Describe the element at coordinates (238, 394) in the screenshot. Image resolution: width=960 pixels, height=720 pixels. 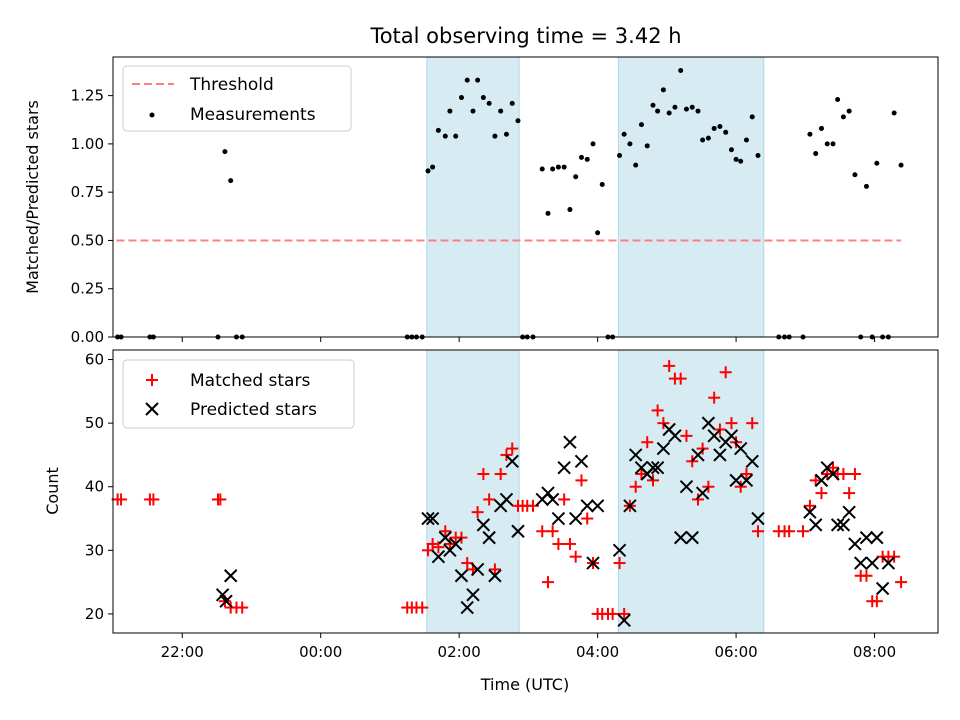
I see `bottom-legend-box` at that location.